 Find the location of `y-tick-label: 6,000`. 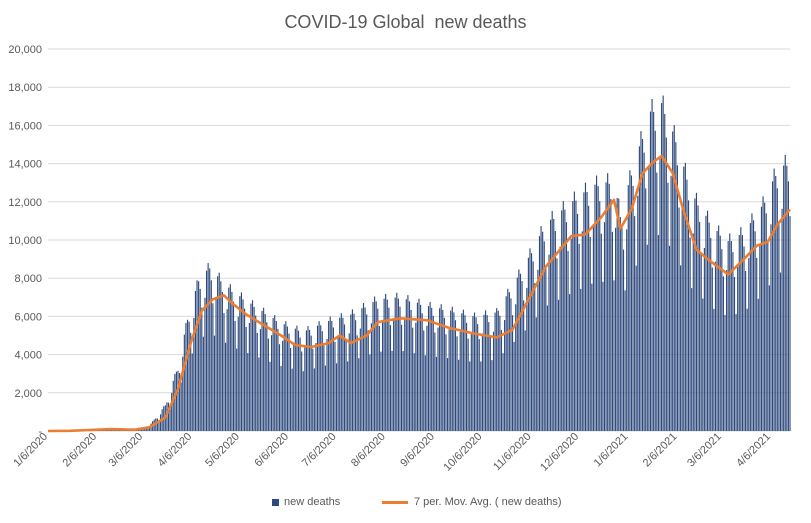

y-tick-label: 6,000 is located at coordinates (28, 317).